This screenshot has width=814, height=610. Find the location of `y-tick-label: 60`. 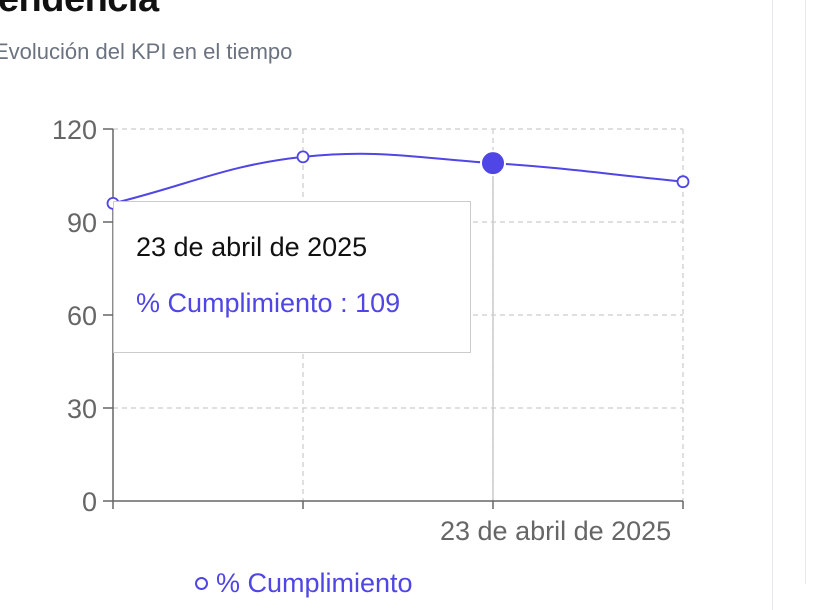

y-tick-label: 60 is located at coordinates (82, 316).